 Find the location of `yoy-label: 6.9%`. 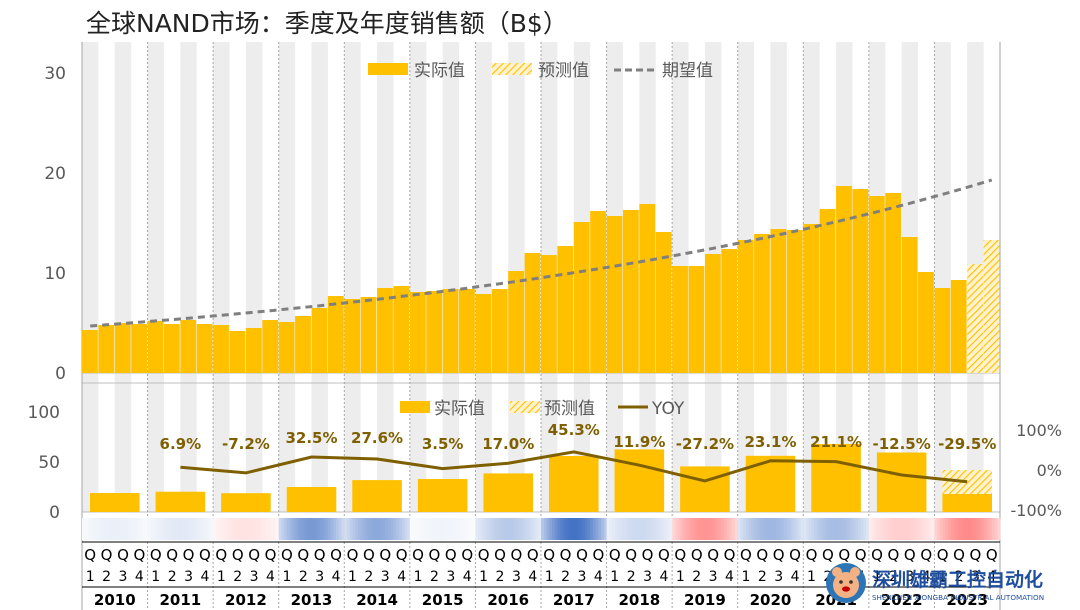

yoy-label: 6.9% is located at coordinates (181, 444).